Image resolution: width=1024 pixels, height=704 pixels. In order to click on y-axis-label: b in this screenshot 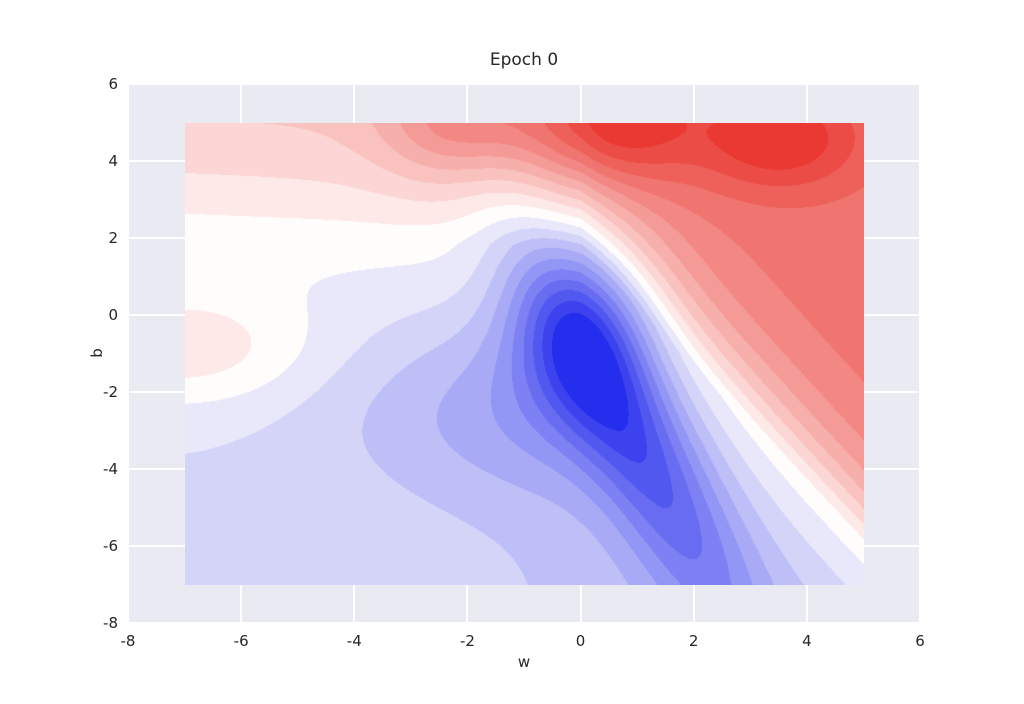, I will do `click(97, 353)`.